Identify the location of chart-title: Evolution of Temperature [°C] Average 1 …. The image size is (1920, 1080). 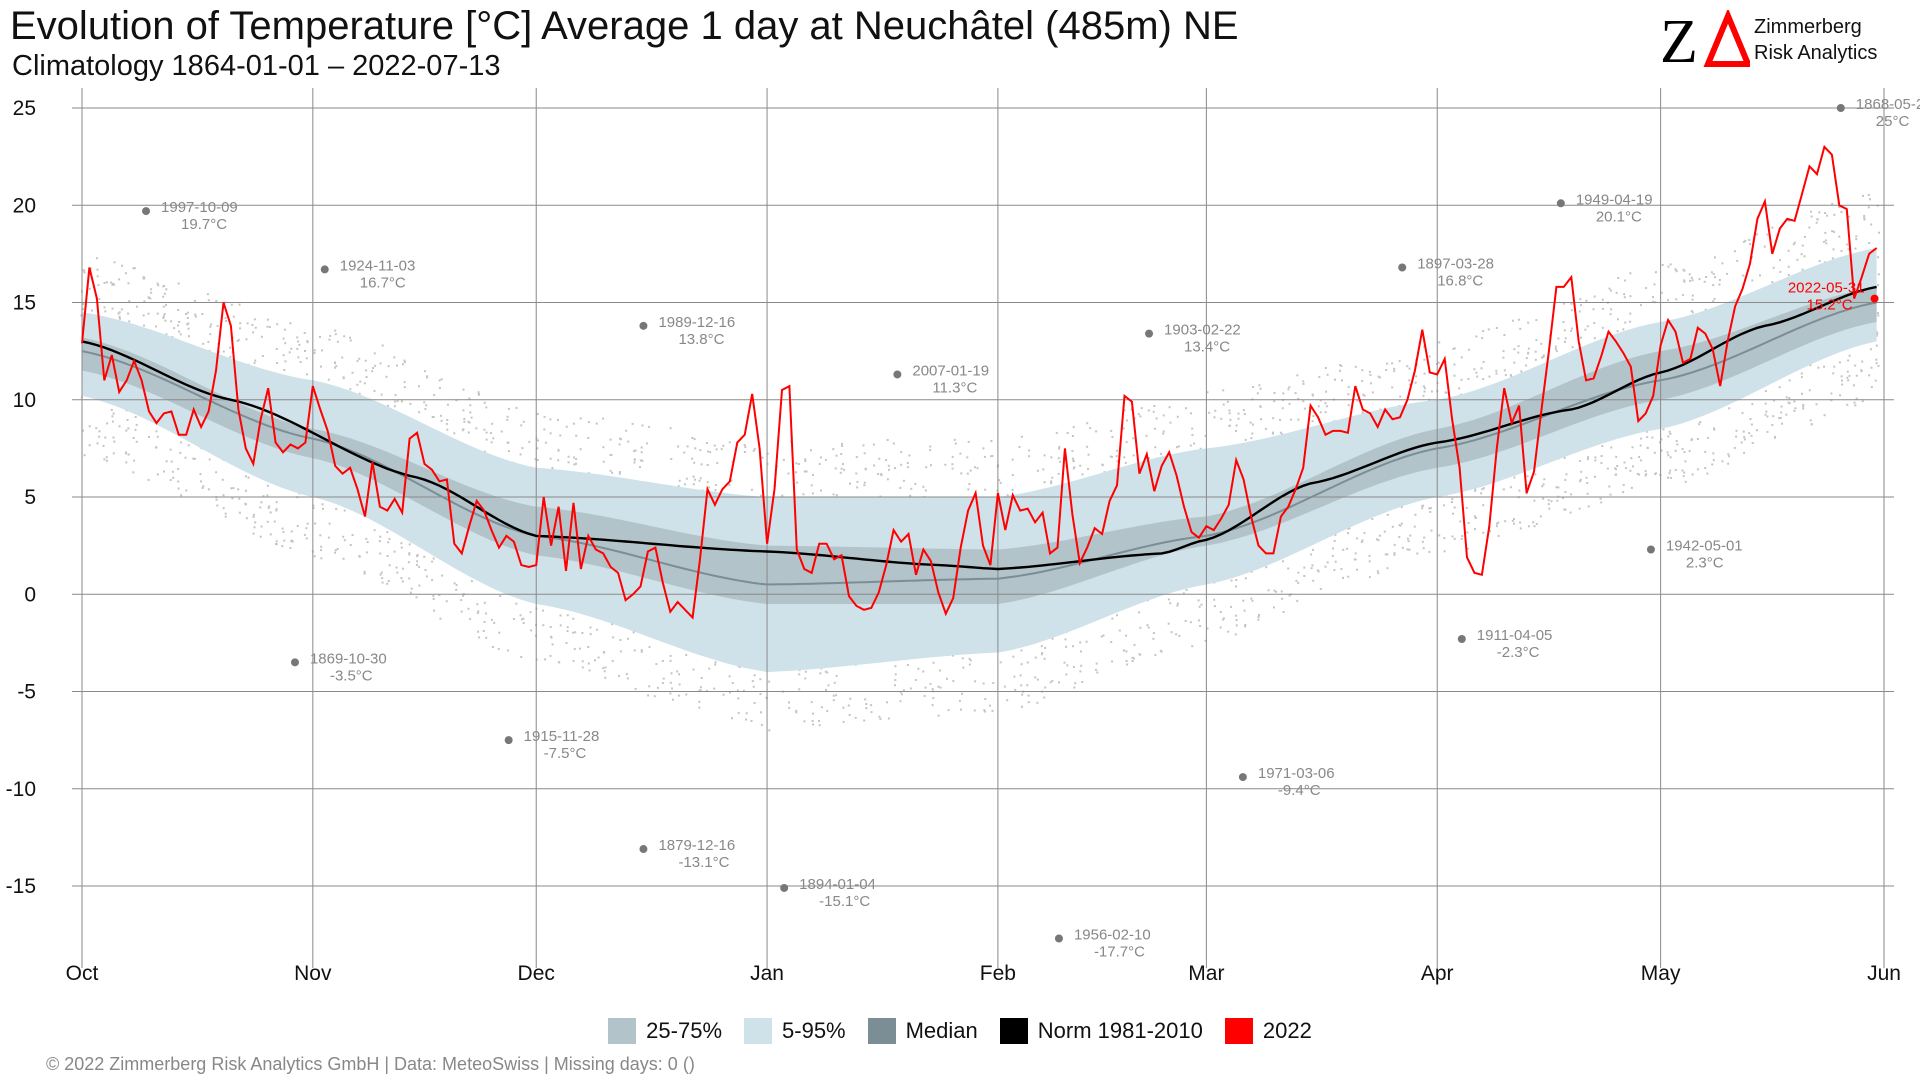
(624, 26).